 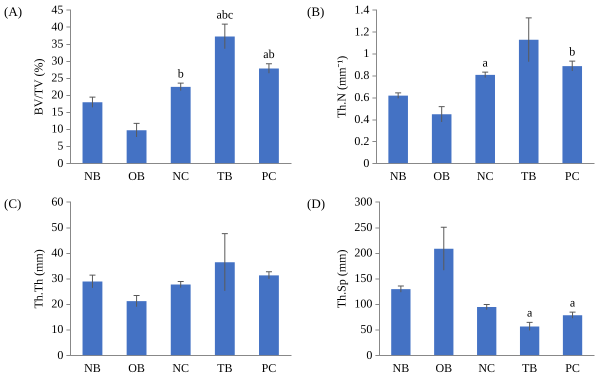 What do you see at coordinates (57, 43) in the screenshot?
I see `y-tick-label: 35` at bounding box center [57, 43].